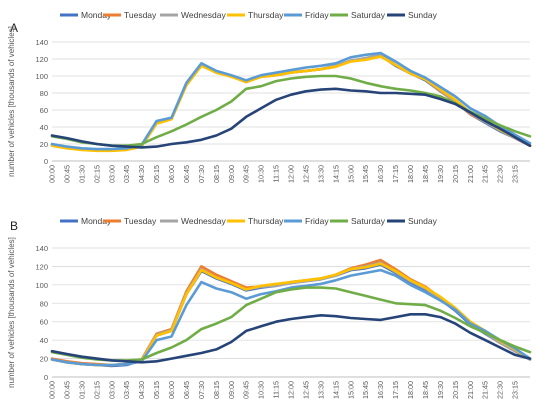  Describe the element at coordinates (261, 174) in the screenshot. I see `panel-a-x-tick-label: 10:30` at that location.